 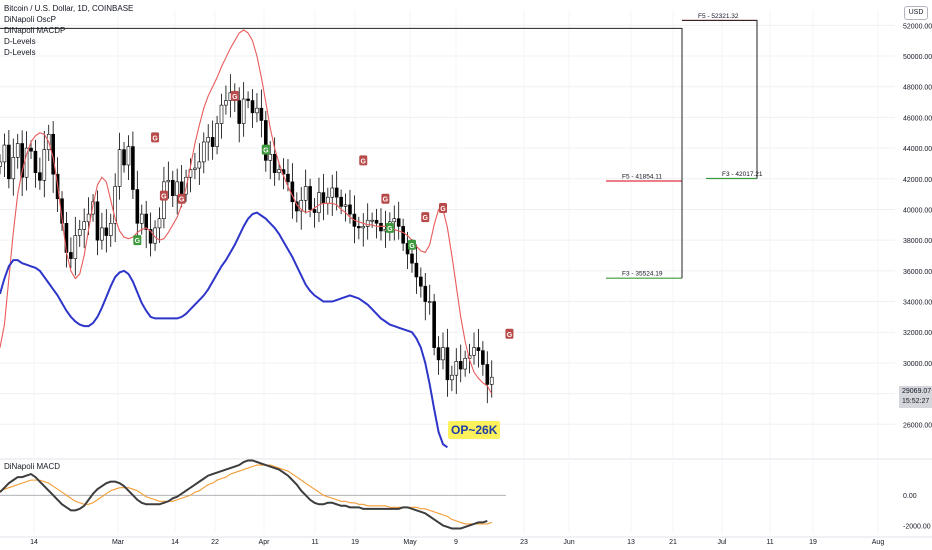 What do you see at coordinates (917, 391) in the screenshot?
I see `last-price-value: 29069.07` at bounding box center [917, 391].